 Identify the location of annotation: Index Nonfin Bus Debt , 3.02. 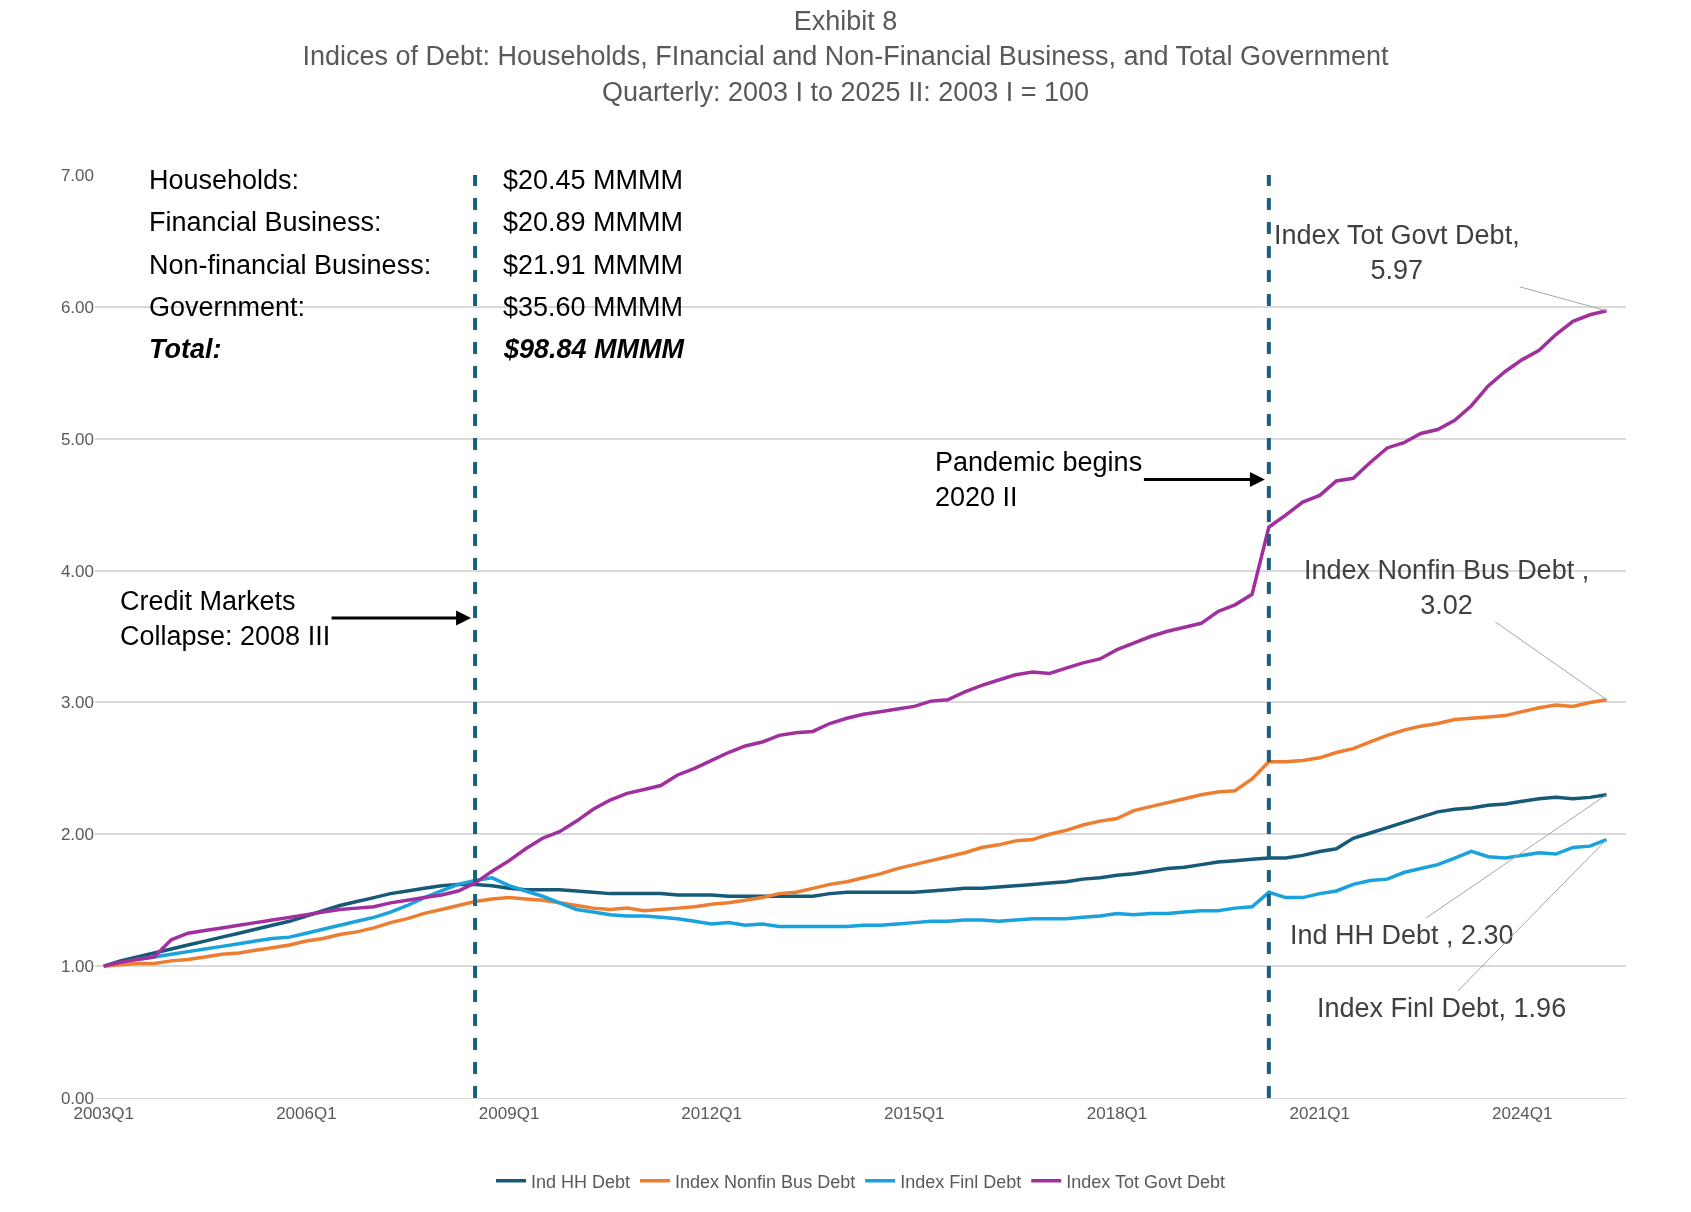
(1447, 588).